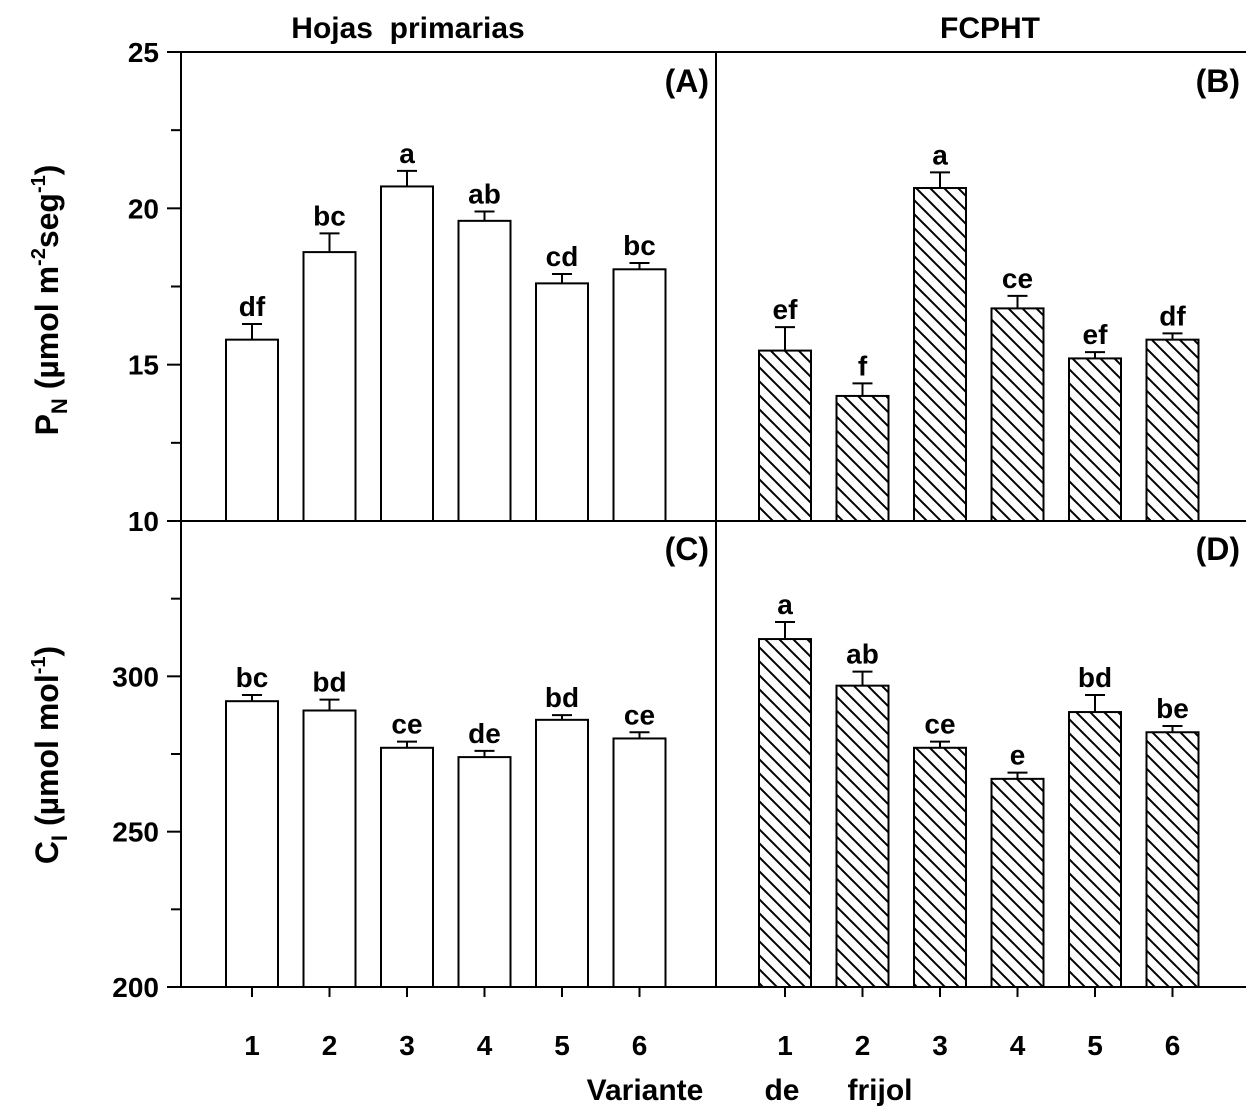 The image size is (1246, 1110). Describe the element at coordinates (484, 733) in the screenshot. I see `significance-label: de` at that location.